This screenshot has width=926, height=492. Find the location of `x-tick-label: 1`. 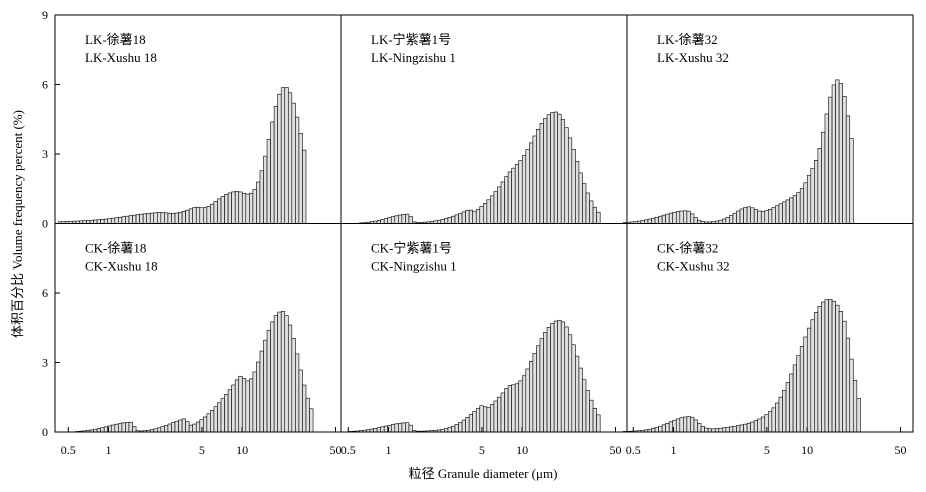

x-tick-label: 1 is located at coordinates (109, 450).